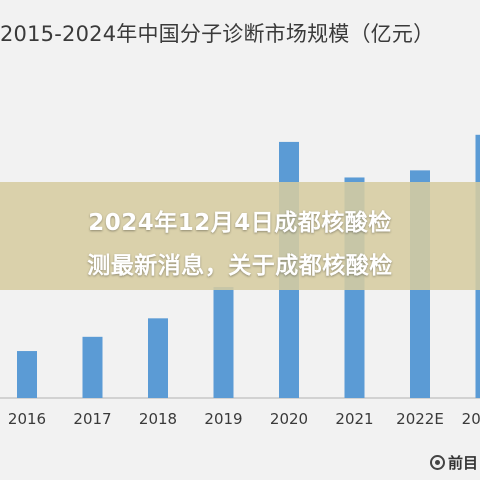  Describe the element at coordinates (420, 419) in the screenshot. I see `x-tick-label: 2022E` at that location.